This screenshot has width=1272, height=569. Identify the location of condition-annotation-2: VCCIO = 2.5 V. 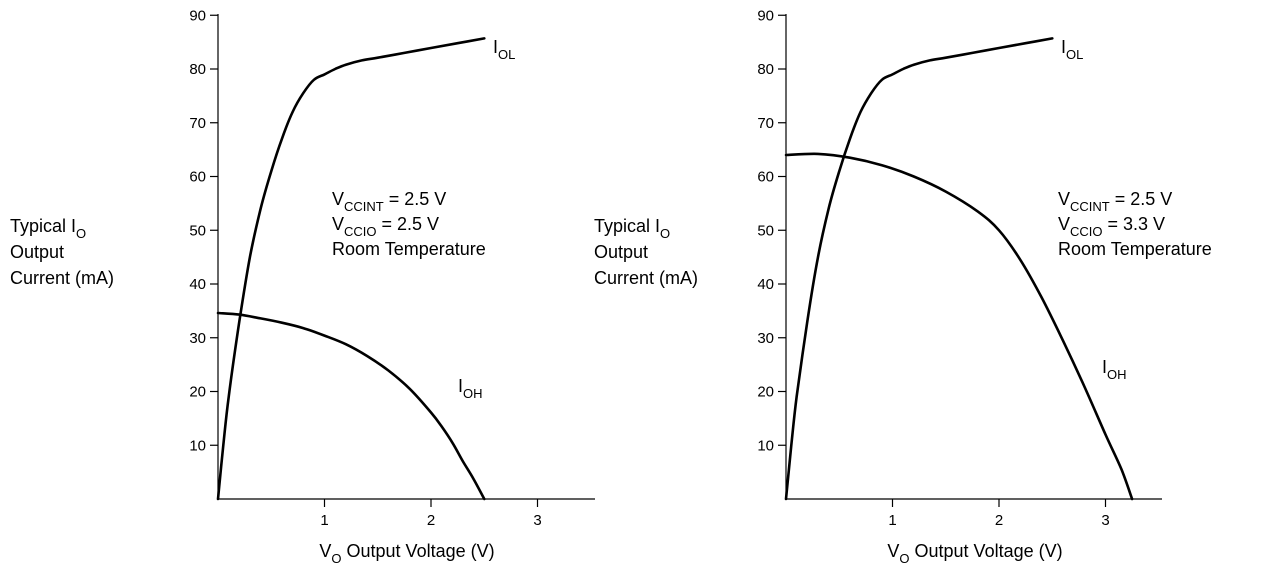
(385, 226).